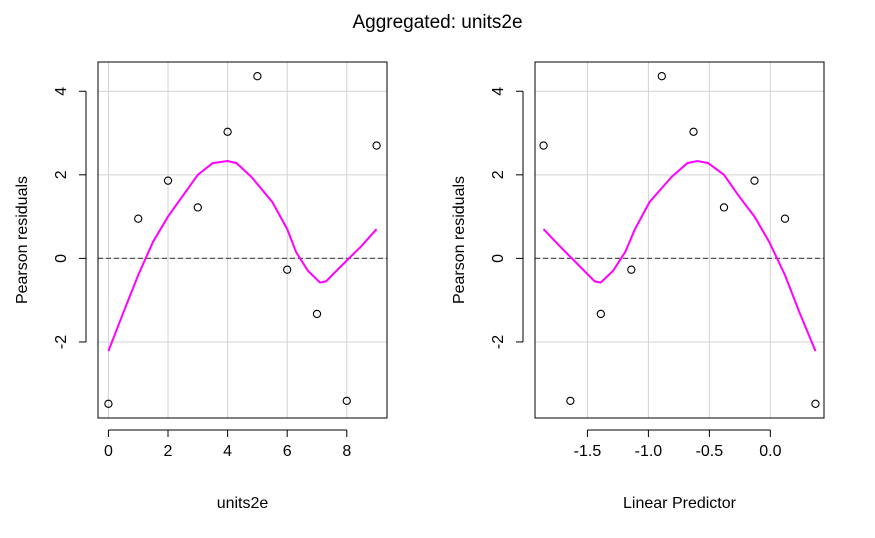 The width and height of the screenshot is (875, 538). Describe the element at coordinates (346, 451) in the screenshot. I see `x-tick-label: 8` at that location.